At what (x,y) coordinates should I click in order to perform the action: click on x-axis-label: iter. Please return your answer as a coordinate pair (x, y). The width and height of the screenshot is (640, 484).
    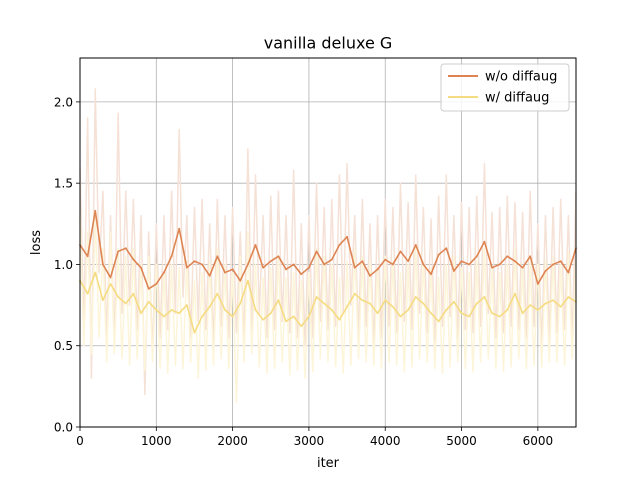
    Looking at the image, I should click on (328, 463).